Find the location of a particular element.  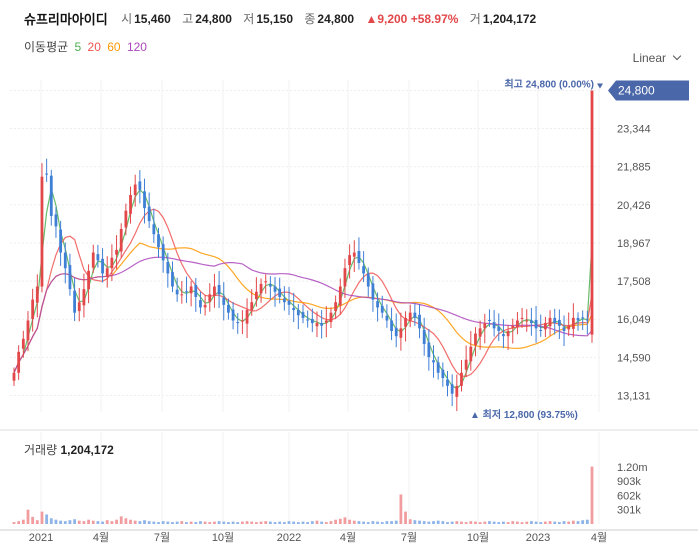

x-tick-label: 4월 is located at coordinates (599, 537).